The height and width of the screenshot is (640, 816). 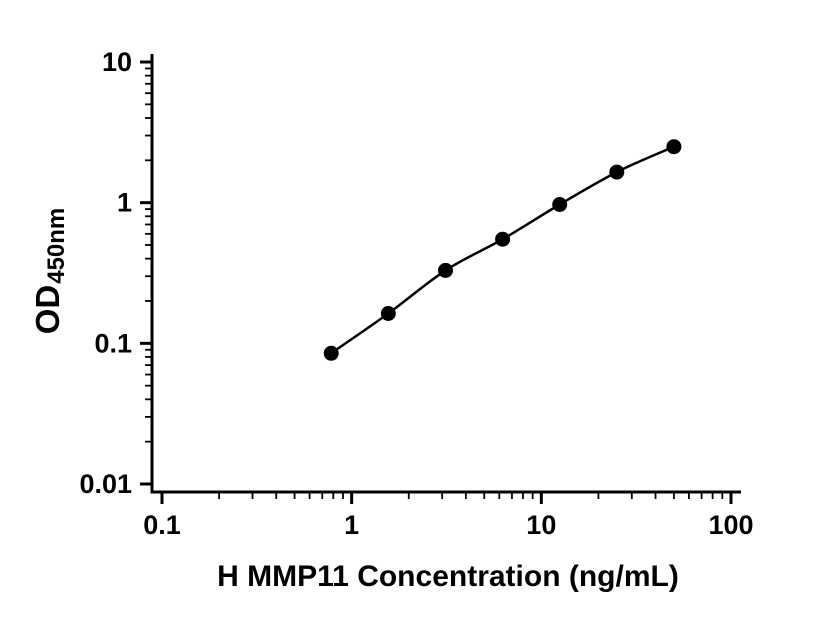 I want to click on x-tick-label: 0.1, so click(x=162, y=525).